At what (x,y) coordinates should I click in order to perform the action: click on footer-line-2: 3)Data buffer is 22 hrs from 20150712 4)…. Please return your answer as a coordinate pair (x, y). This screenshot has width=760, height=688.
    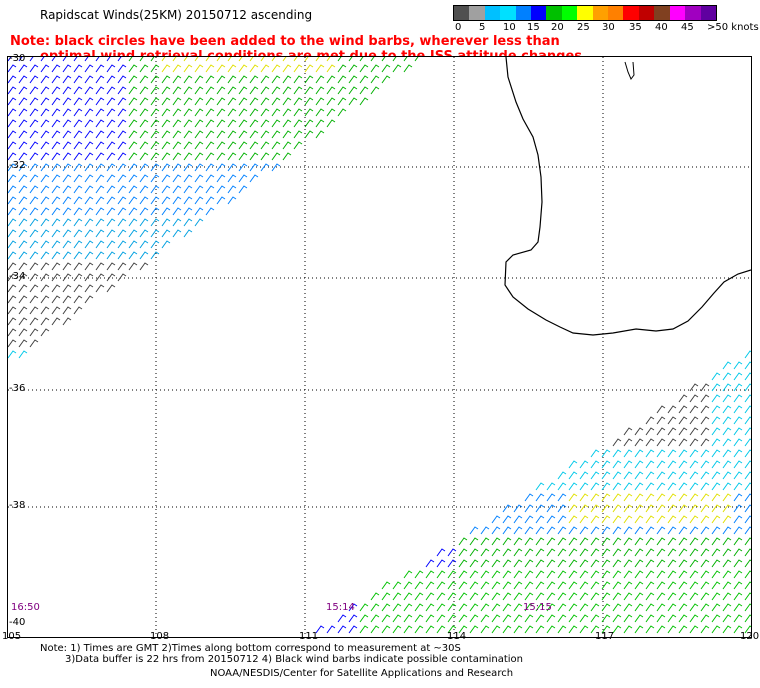
    Looking at the image, I should click on (294, 659).